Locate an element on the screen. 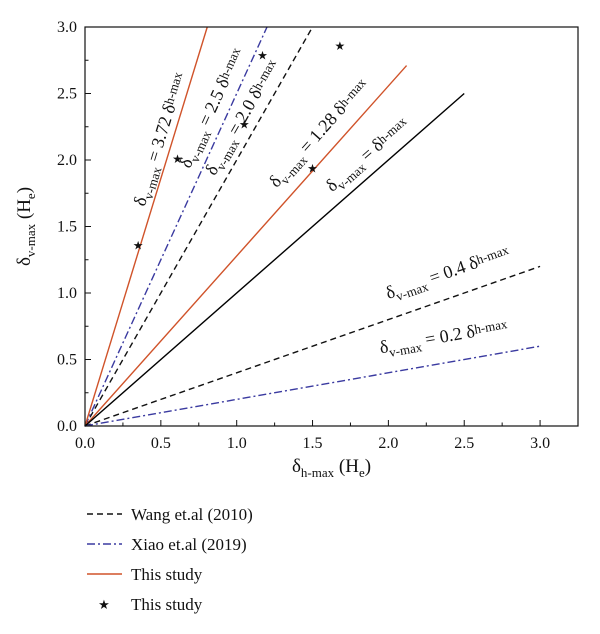 The image size is (600, 634). x-tick-label: 1.5 is located at coordinates (313, 443).